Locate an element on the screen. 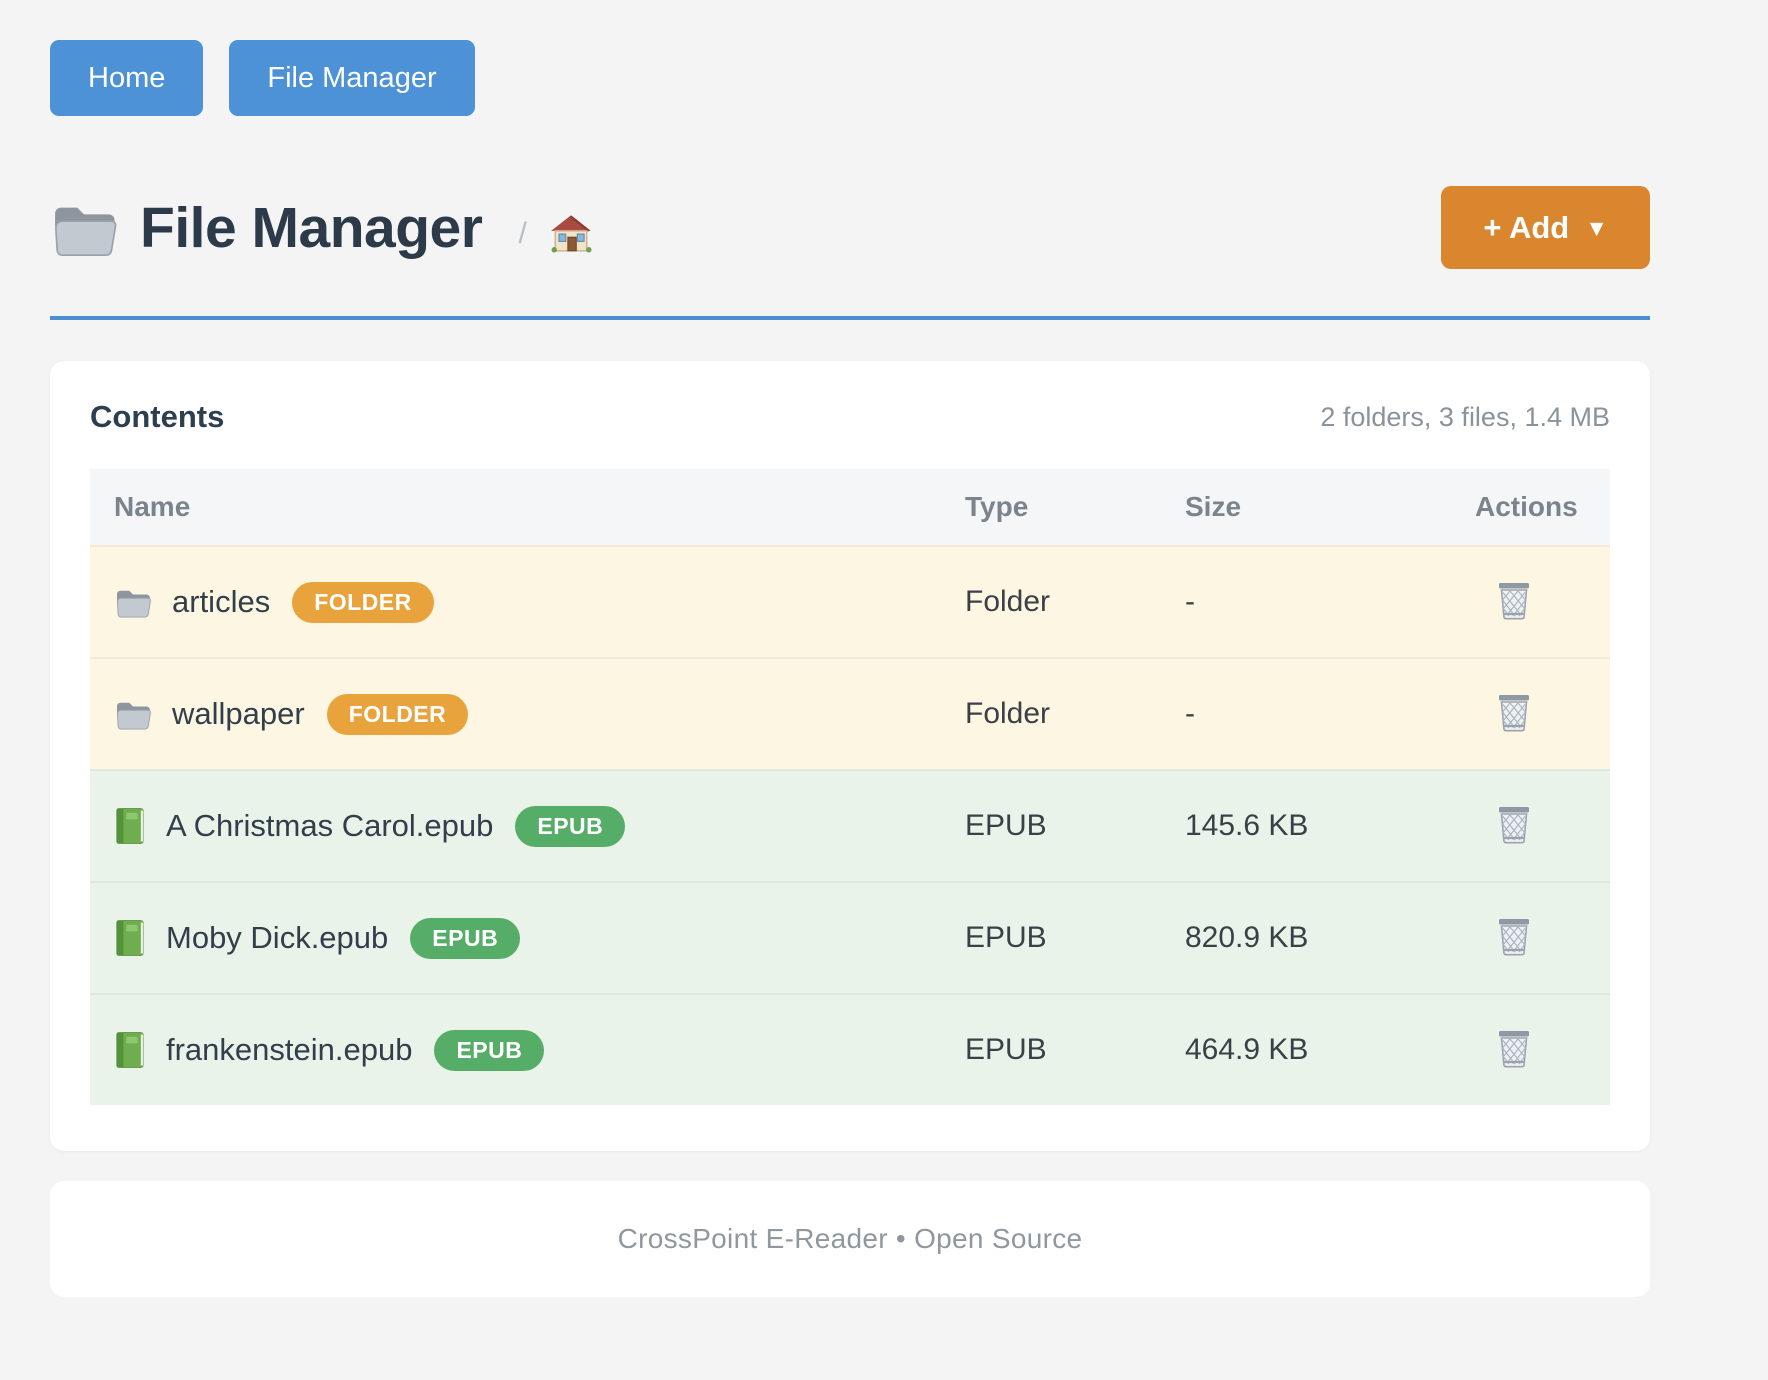  table-row: Moby Dick.epub EPUB EPUB 820.9 KB is located at coordinates (850, 937).